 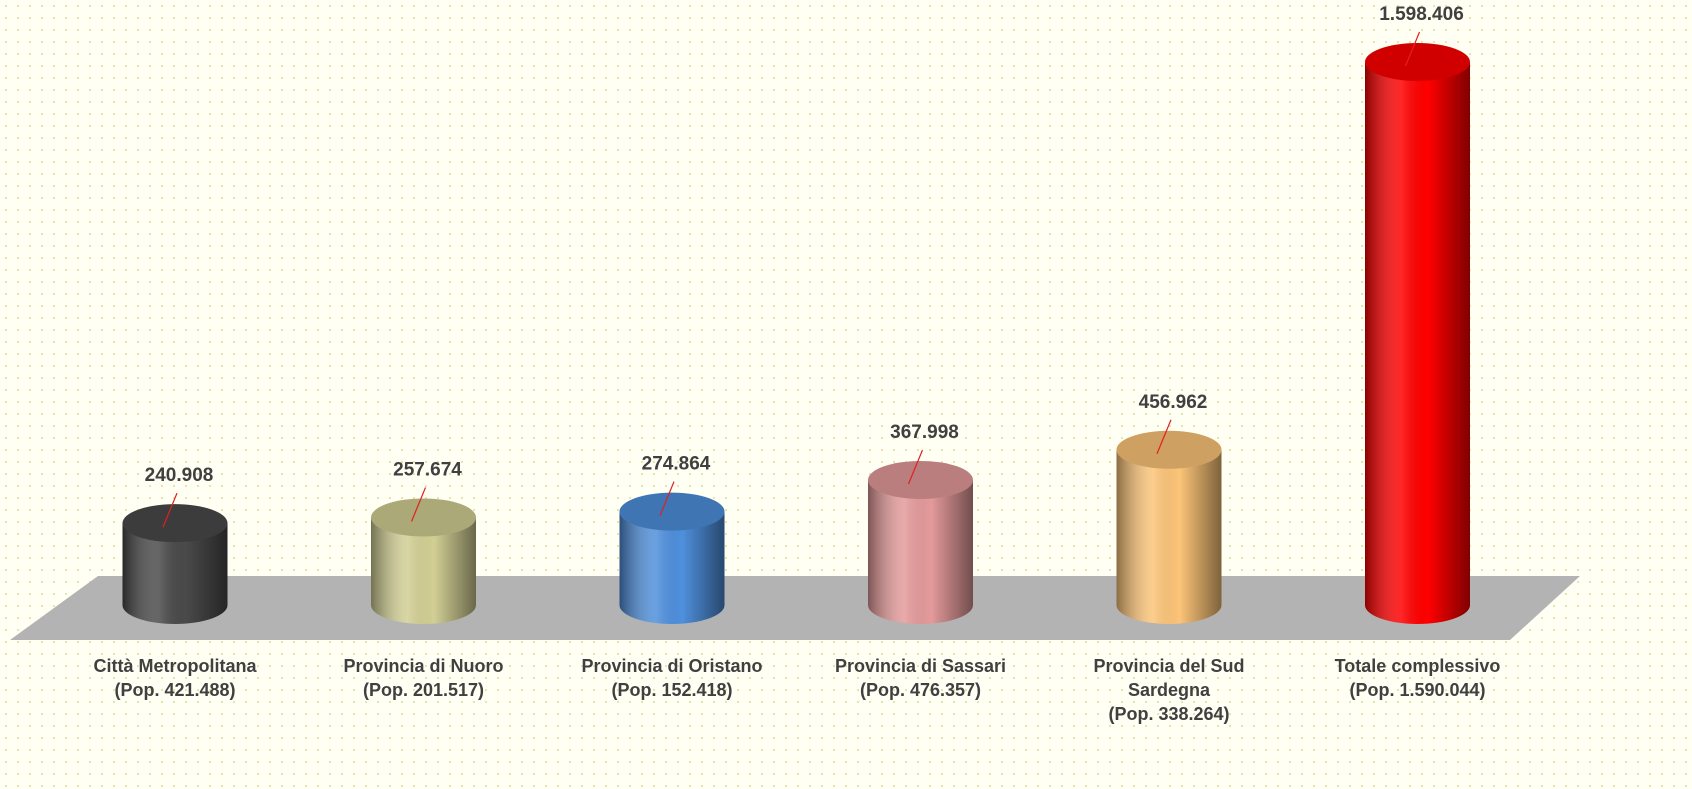 What do you see at coordinates (427, 469) in the screenshot?
I see `value-label: 257.674` at bounding box center [427, 469].